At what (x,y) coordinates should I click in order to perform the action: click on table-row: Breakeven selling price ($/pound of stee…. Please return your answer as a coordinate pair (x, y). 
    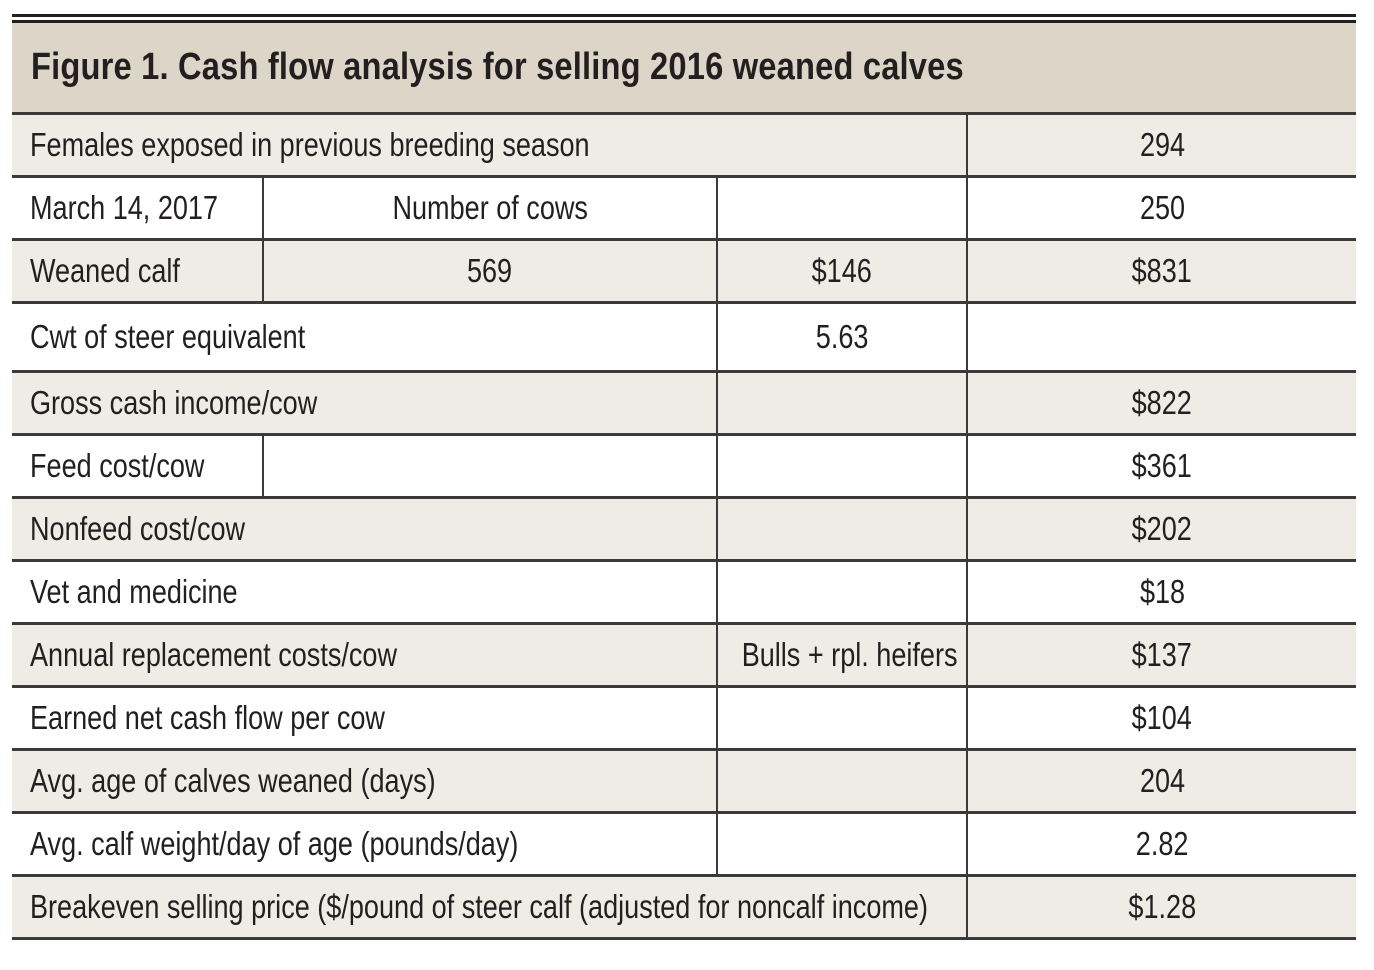
    Looking at the image, I should click on (684, 907).